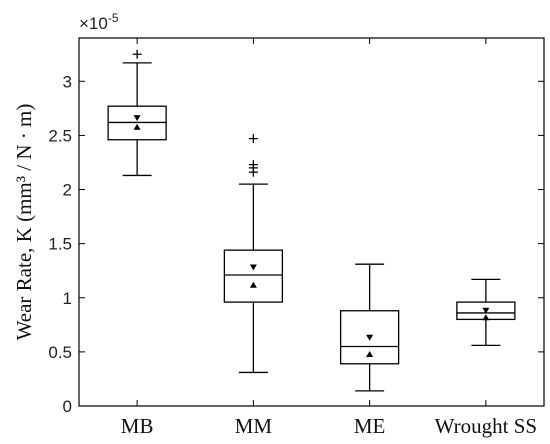 This screenshot has width=550, height=444. Describe the element at coordinates (254, 426) in the screenshot. I see `x-tick-label: MM` at that location.